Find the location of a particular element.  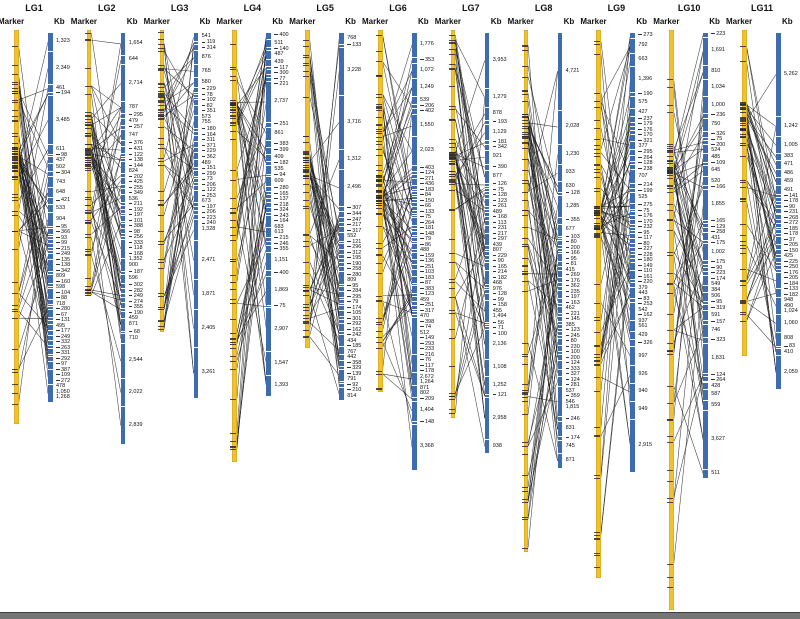

kb-value-label: 683 is located at coordinates (279, 226).